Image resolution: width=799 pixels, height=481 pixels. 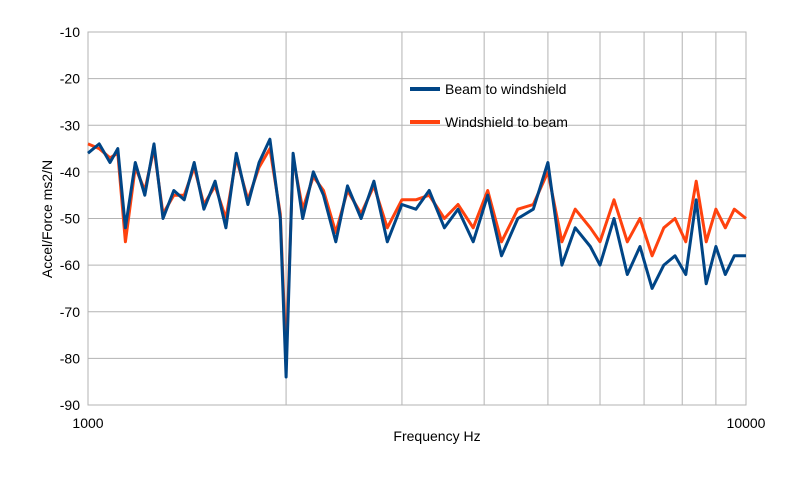 What do you see at coordinates (70, 358) in the screenshot?
I see `y-tick-label: -80` at bounding box center [70, 358].